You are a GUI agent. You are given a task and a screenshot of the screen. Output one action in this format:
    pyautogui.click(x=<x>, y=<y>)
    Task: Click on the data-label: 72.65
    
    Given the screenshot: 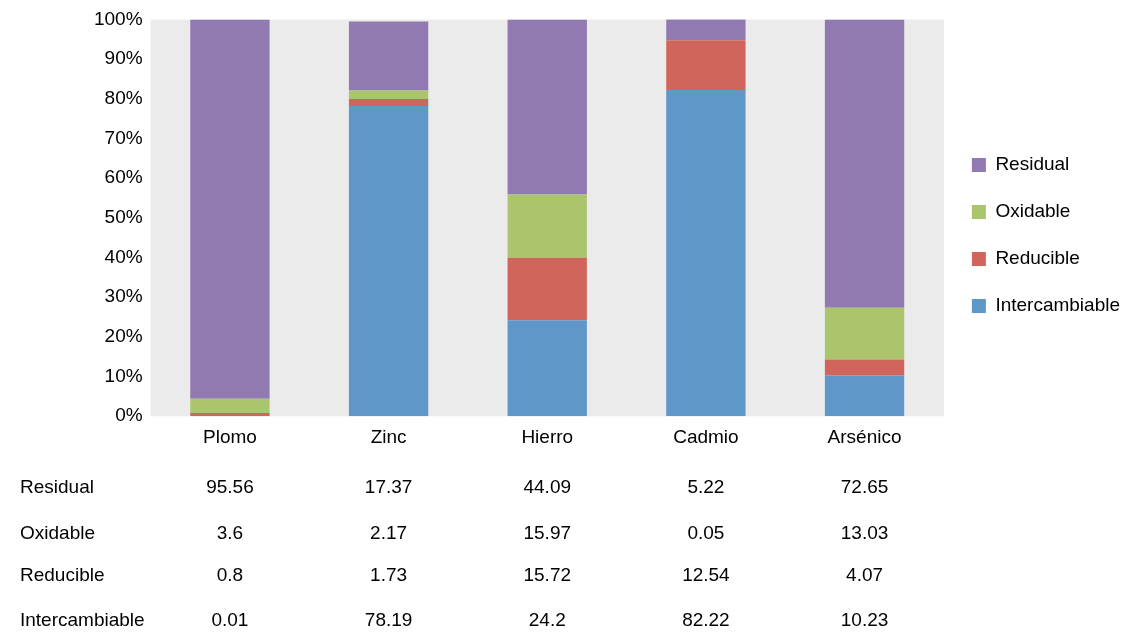 What is the action you would take?
    pyautogui.click(x=864, y=487)
    